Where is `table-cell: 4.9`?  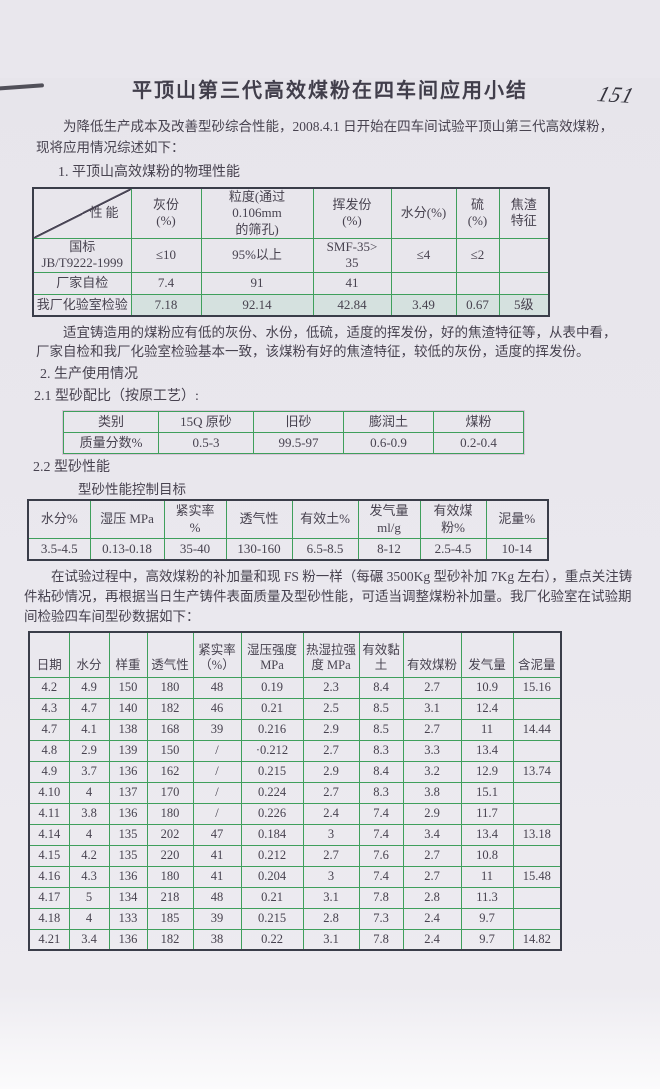
table-cell: 4.9 is located at coordinates (89, 687).